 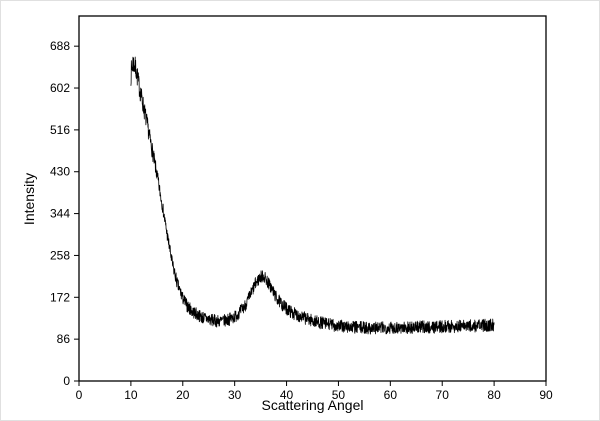 I want to click on x-axis-title: Scattering Angel, so click(x=312, y=405).